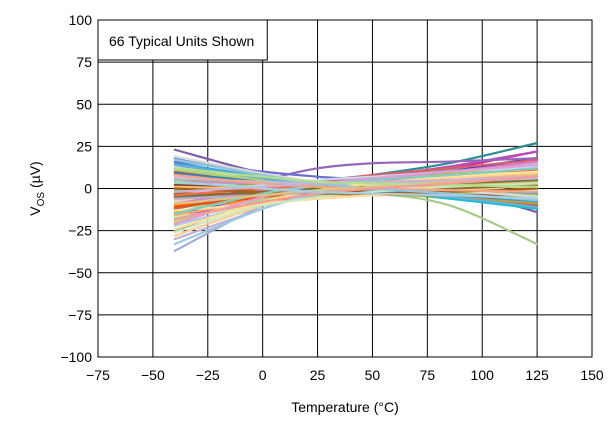  I want to click on y-axis-label-main: V, so click(35, 211).